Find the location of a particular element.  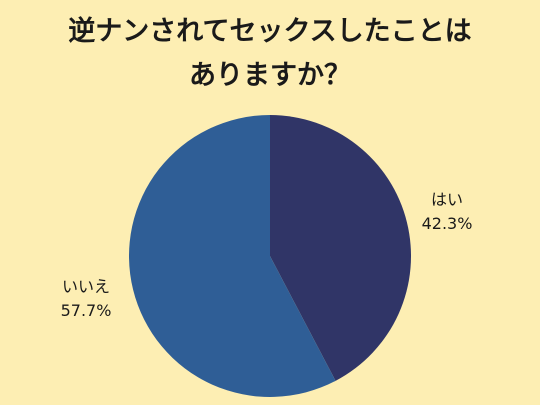

slice-value-yes: 42.3% is located at coordinates (447, 223).